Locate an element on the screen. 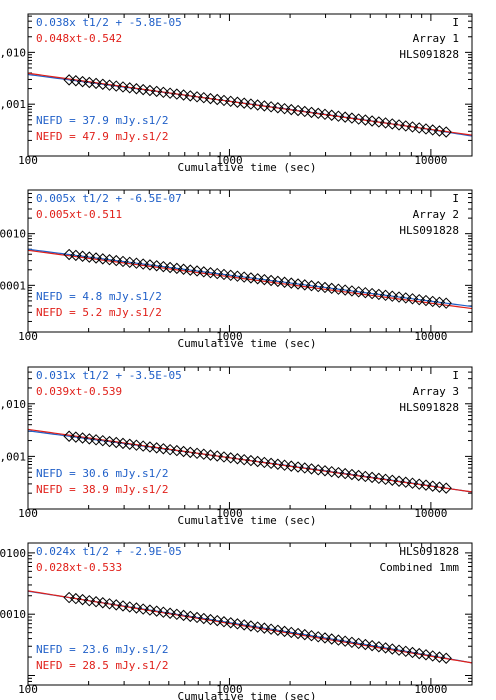 The image size is (496, 700). sqrt-fit-equation: 0.031x t1/2 + -3.5E-05 is located at coordinates (109, 375).